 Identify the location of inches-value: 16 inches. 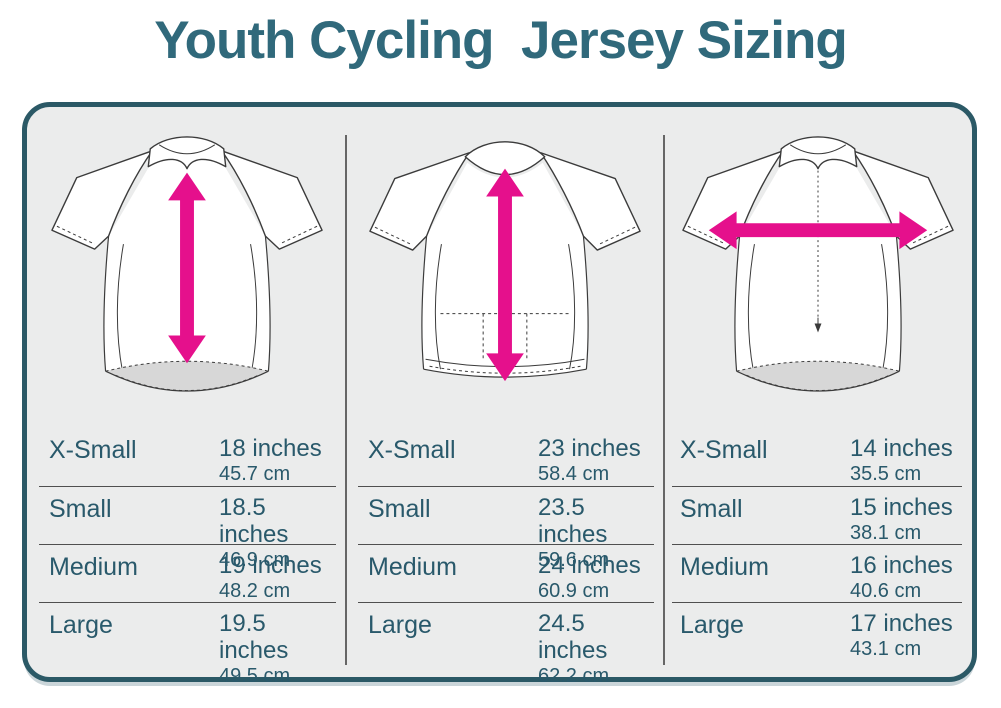
(901, 565).